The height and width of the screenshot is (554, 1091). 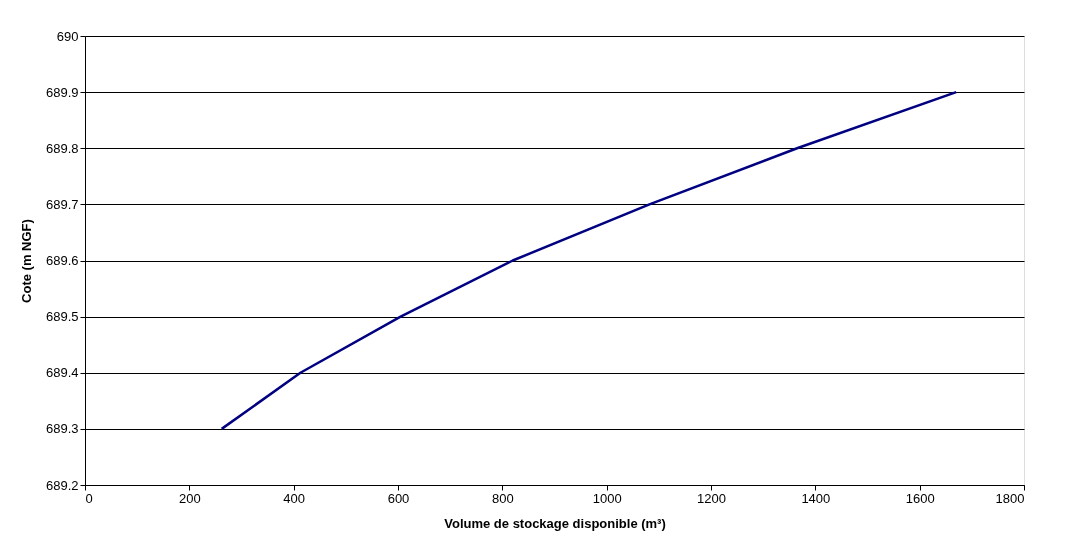 I want to click on y-tick-label: 689.3, so click(x=62, y=429).